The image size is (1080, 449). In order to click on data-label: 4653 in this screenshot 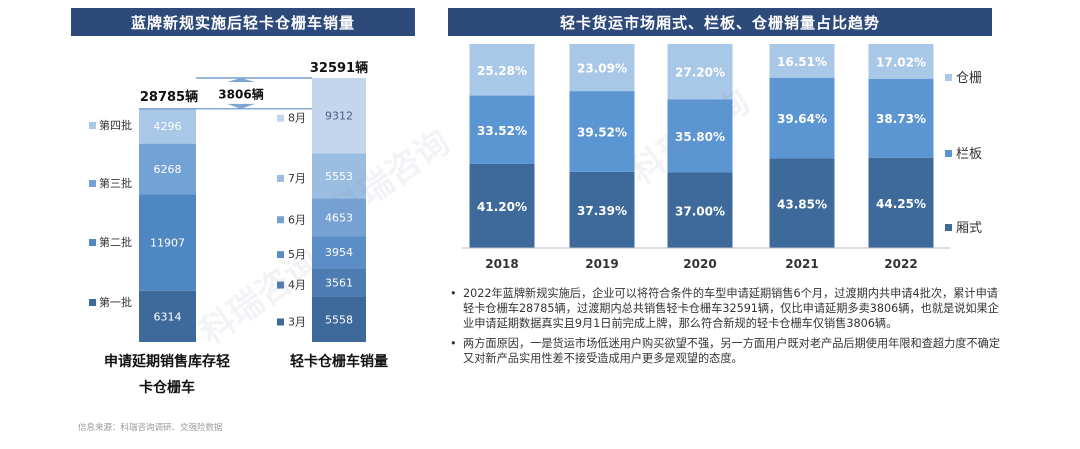, I will do `click(339, 217)`.